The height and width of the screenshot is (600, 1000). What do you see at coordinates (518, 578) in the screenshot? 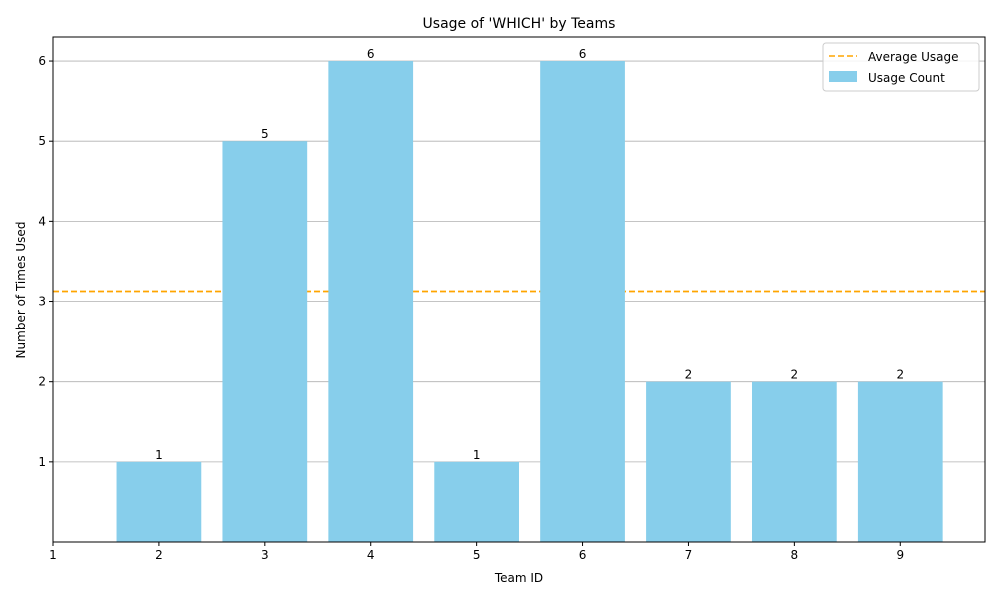
I see `x-axis-title: Team ID` at bounding box center [518, 578].